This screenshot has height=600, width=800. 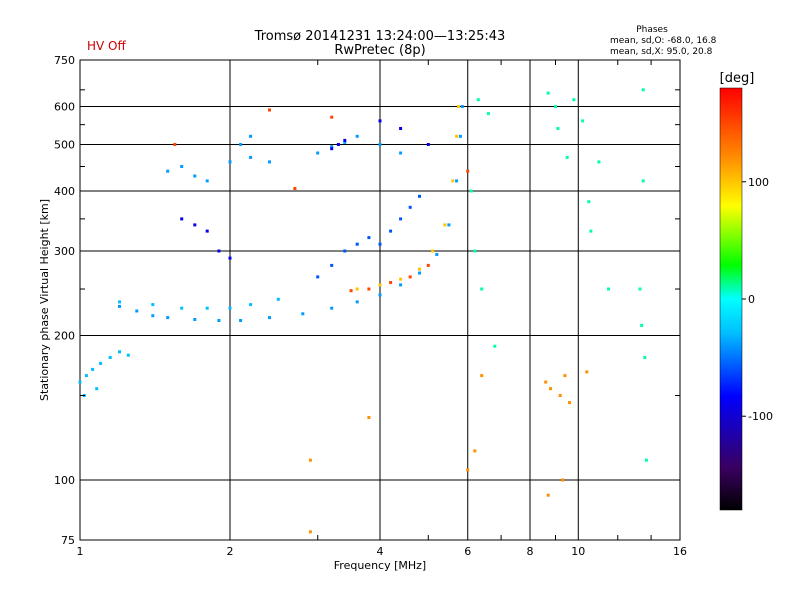 What do you see at coordinates (578, 551) in the screenshot?
I see `x-tick-label: 10` at bounding box center [578, 551].